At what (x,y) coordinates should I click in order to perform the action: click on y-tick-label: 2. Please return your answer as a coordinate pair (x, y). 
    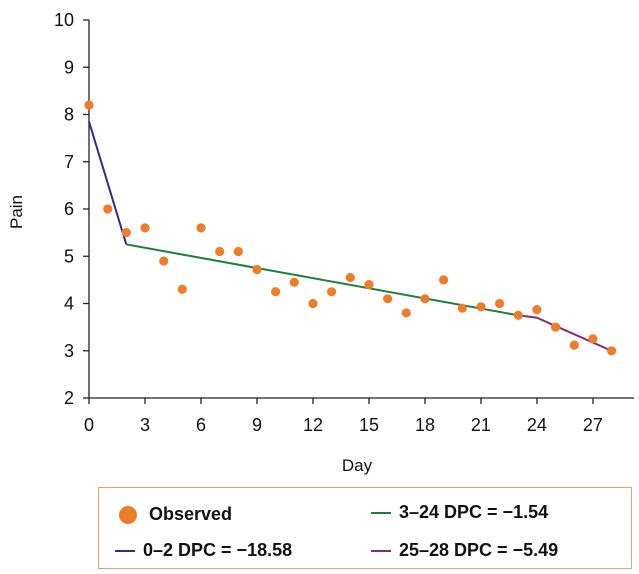
    Looking at the image, I should click on (69, 398).